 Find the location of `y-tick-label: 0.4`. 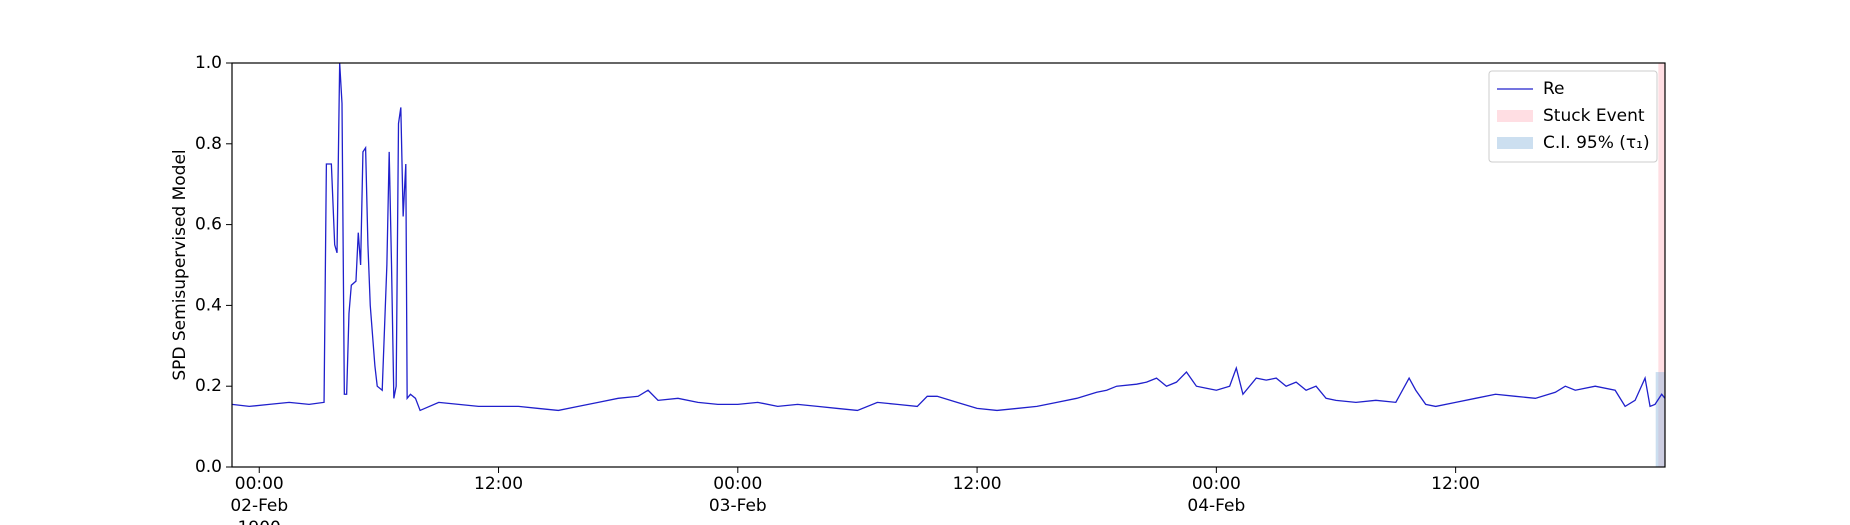

y-tick-label: 0.4 is located at coordinates (208, 305).